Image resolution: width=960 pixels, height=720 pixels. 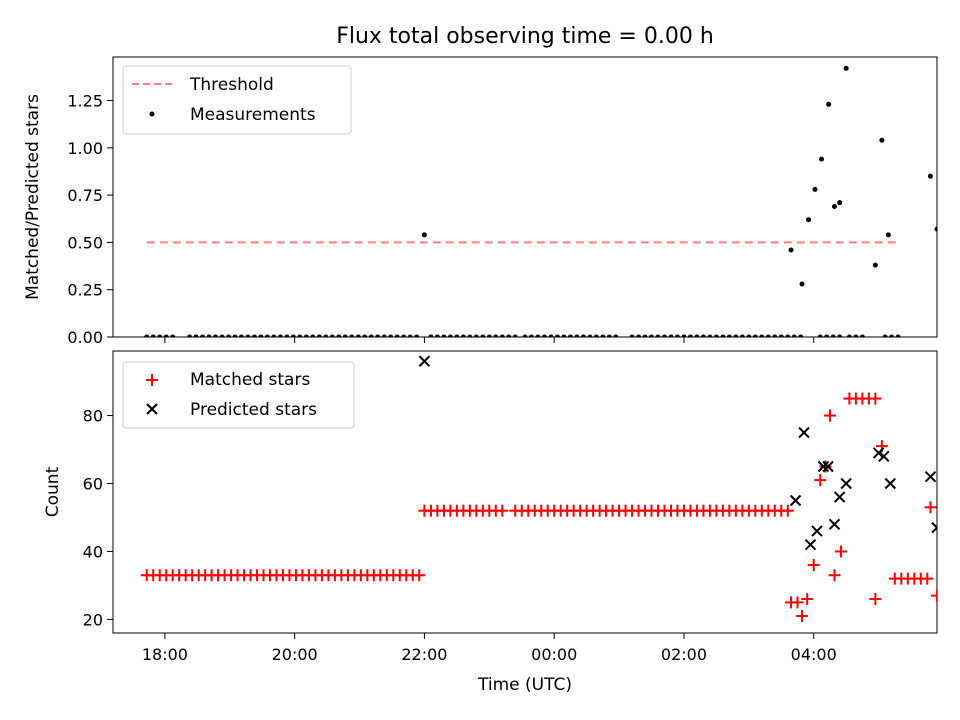 I want to click on top-ytick-label: 1.25, so click(x=85, y=101).